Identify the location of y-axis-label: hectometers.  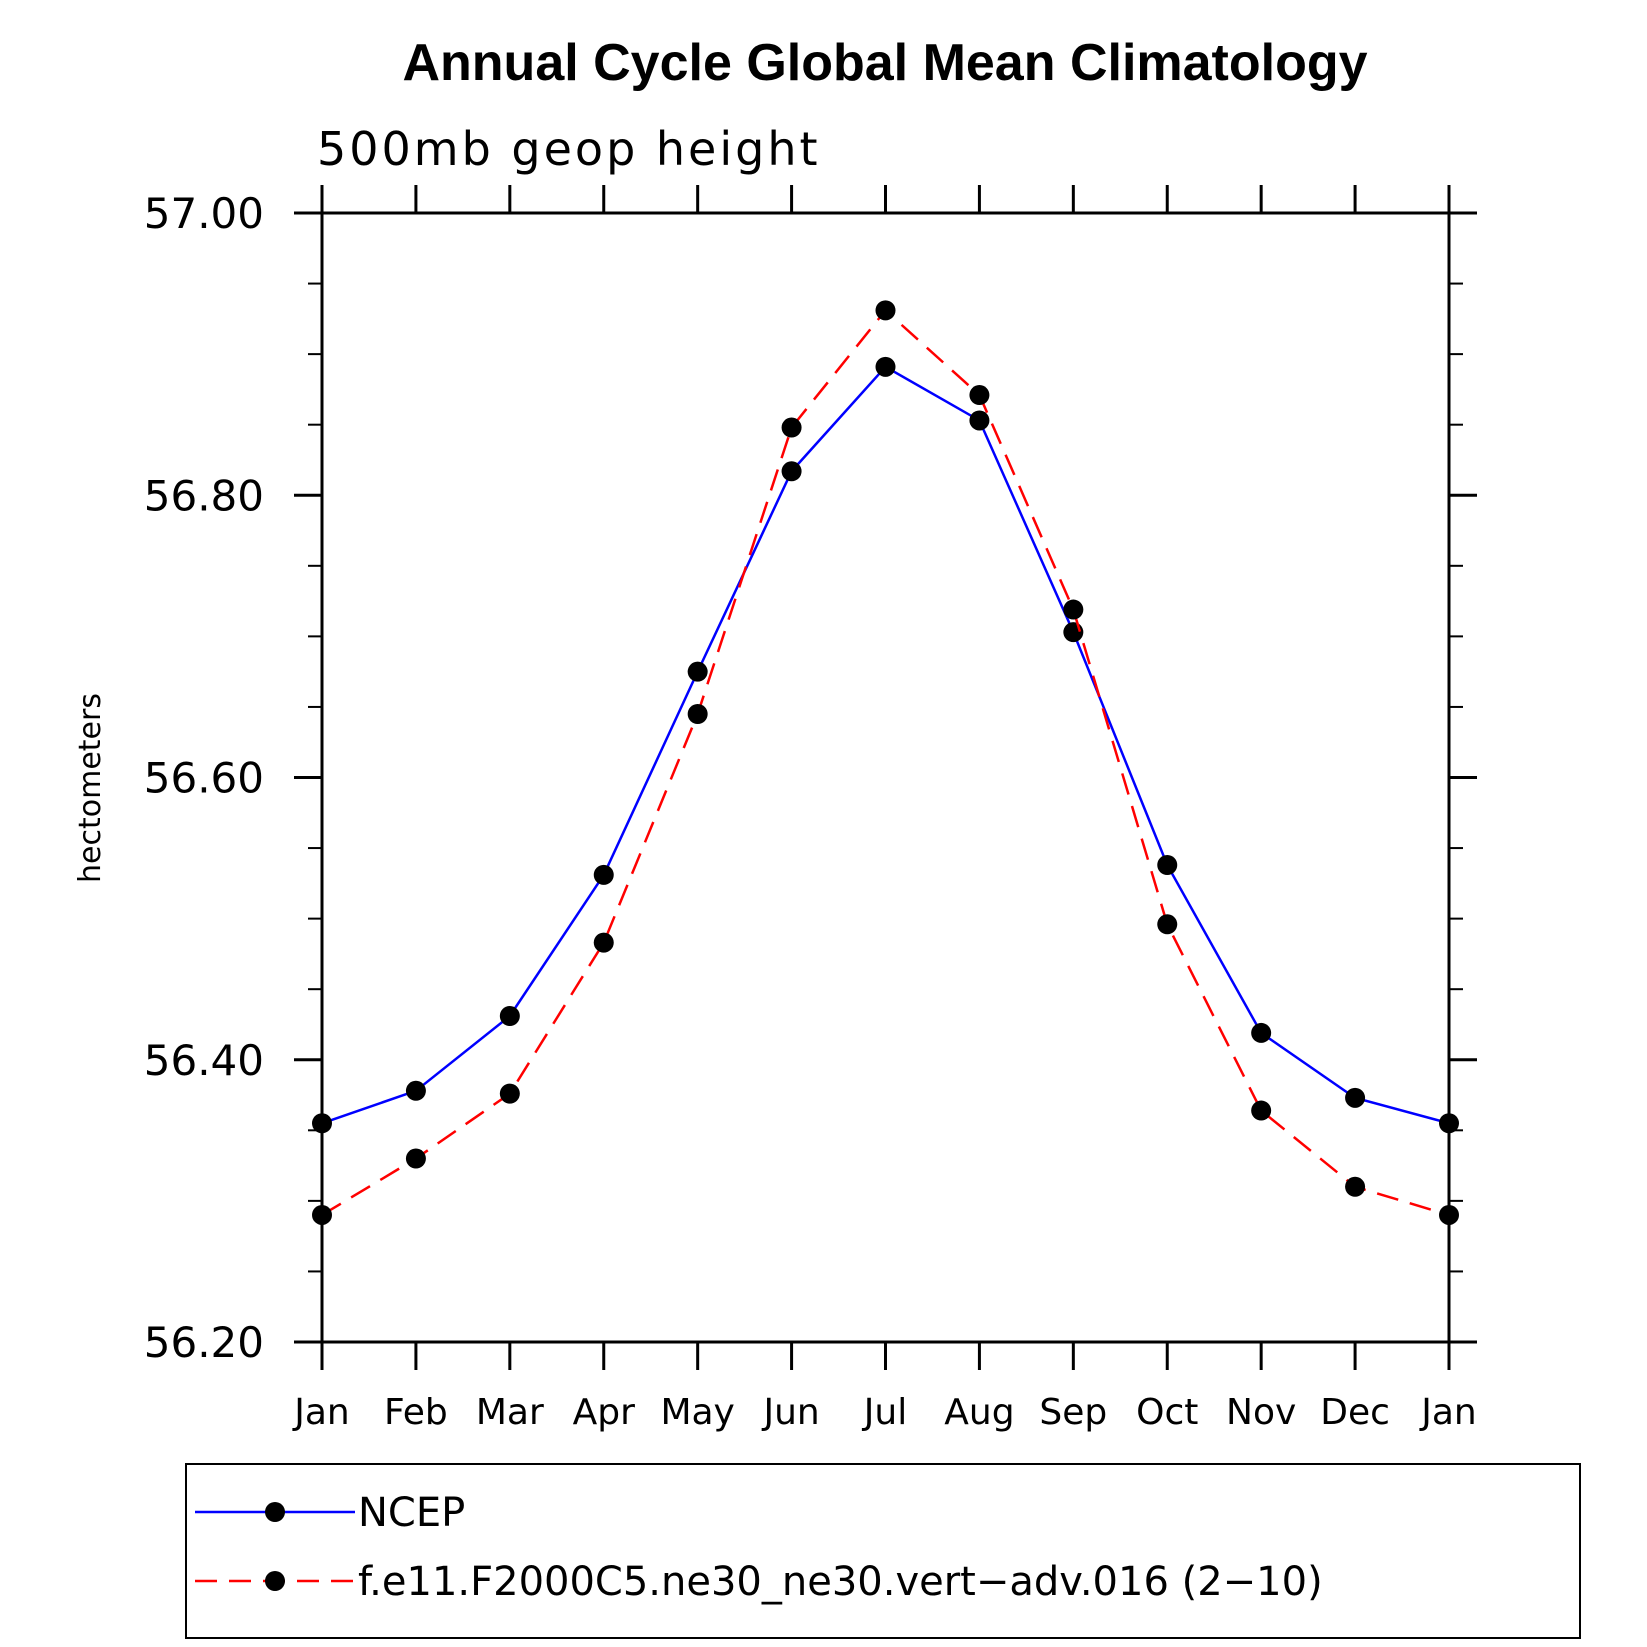
(90, 788).